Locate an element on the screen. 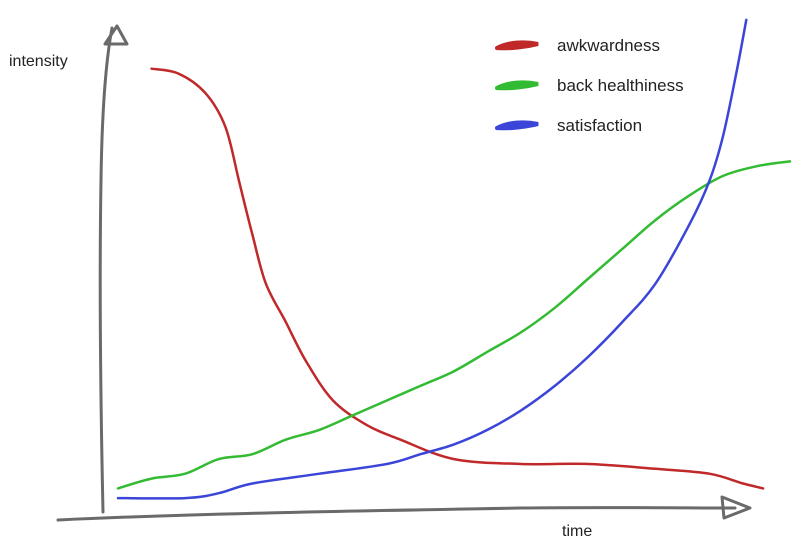 The image size is (800, 550). x-axis-label: time is located at coordinates (577, 531).